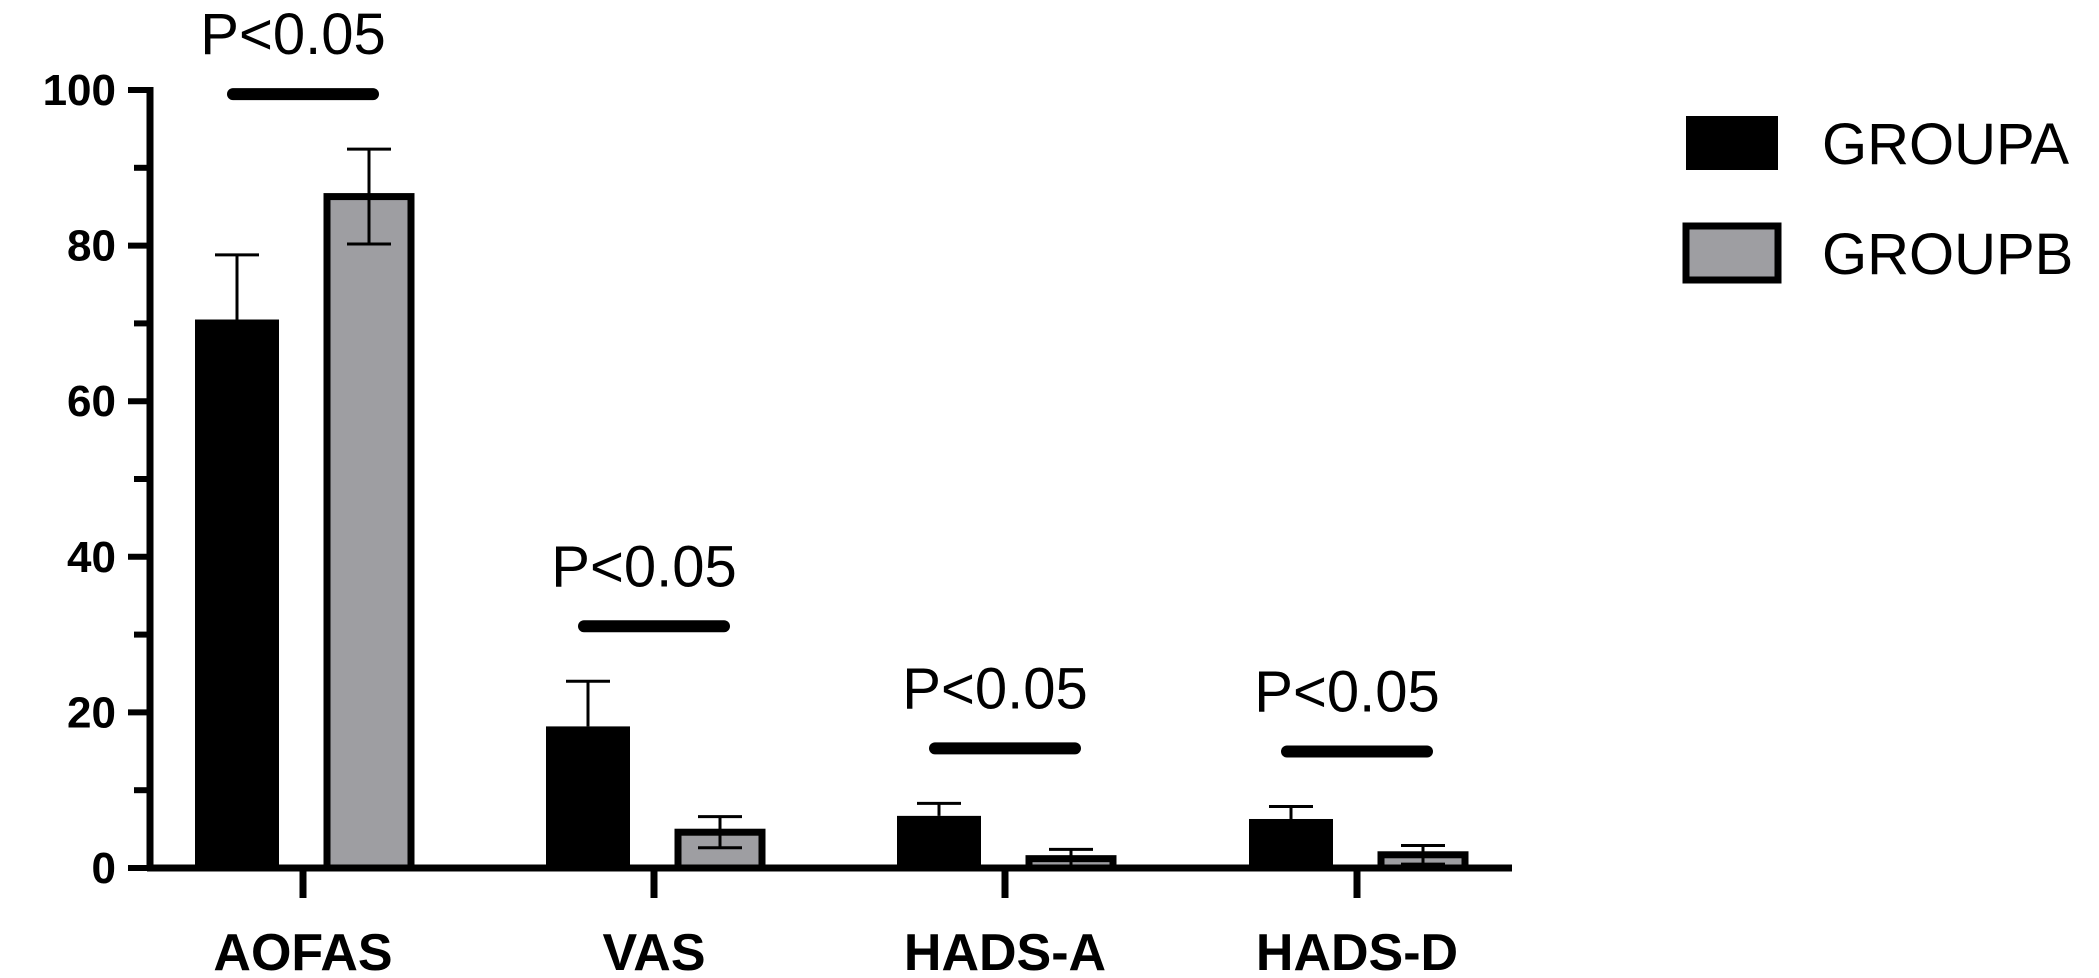 The image size is (2099, 978). Describe the element at coordinates (653, 951) in the screenshot. I see `x-tick-label: VAS` at that location.